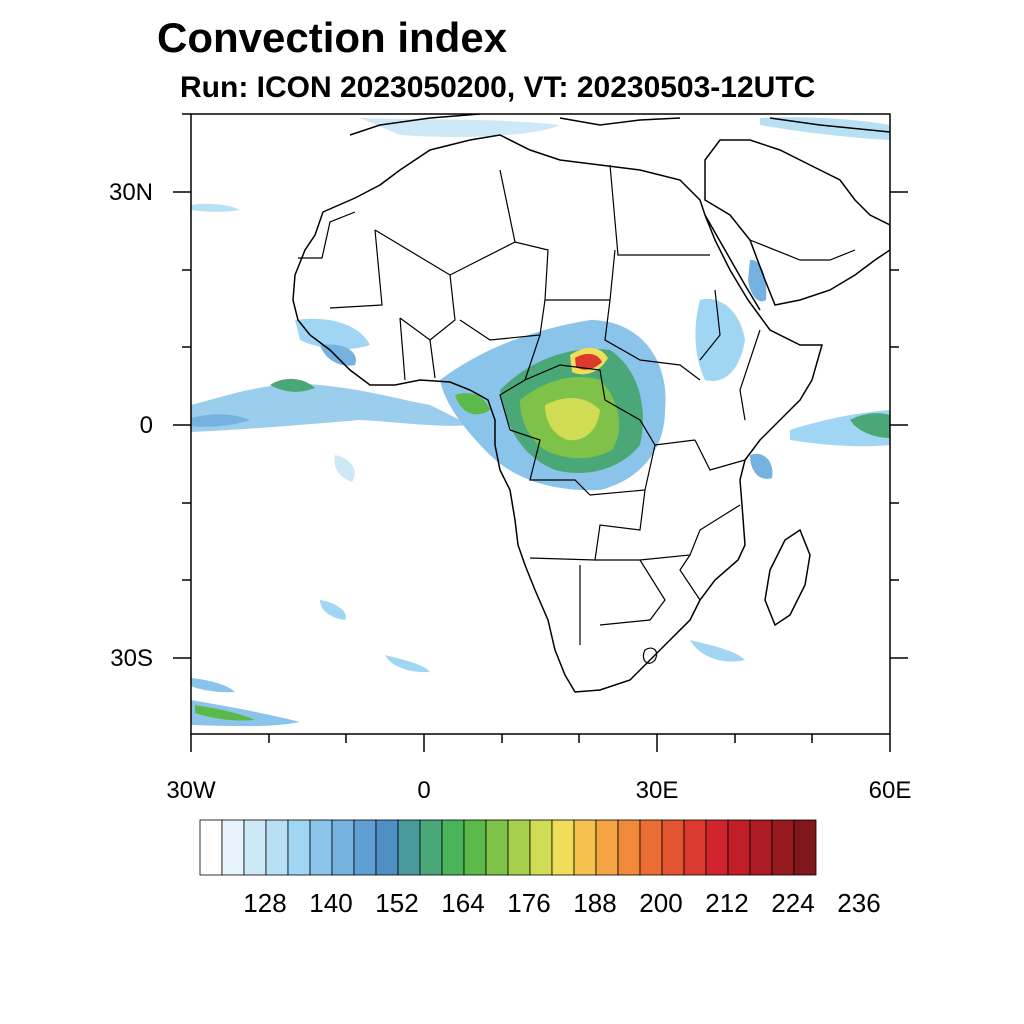 The height and width of the screenshot is (1024, 1024). What do you see at coordinates (787, 577) in the screenshot?
I see `madagascar-coastline` at bounding box center [787, 577].